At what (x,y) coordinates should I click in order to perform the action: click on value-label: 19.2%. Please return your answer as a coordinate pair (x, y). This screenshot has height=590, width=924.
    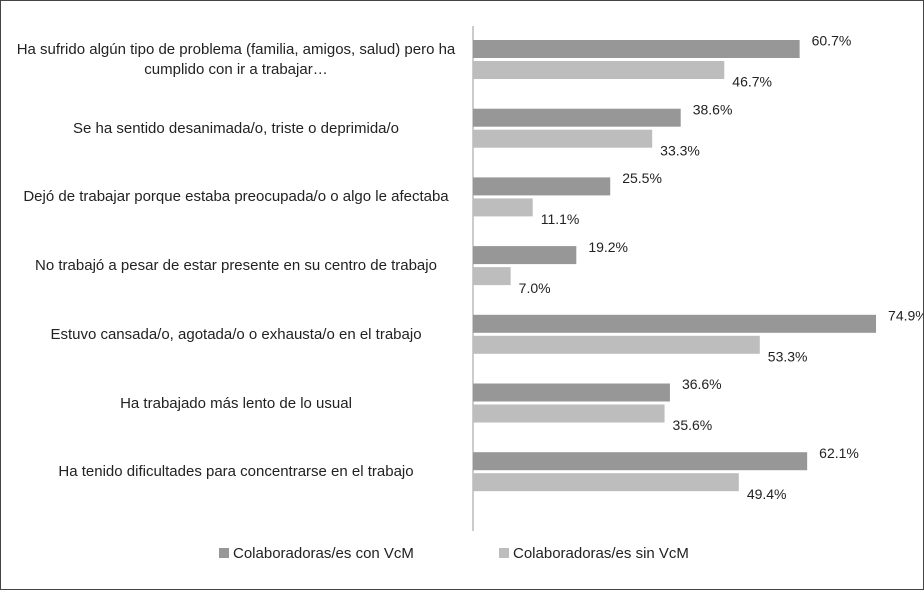
    Looking at the image, I should click on (608, 247).